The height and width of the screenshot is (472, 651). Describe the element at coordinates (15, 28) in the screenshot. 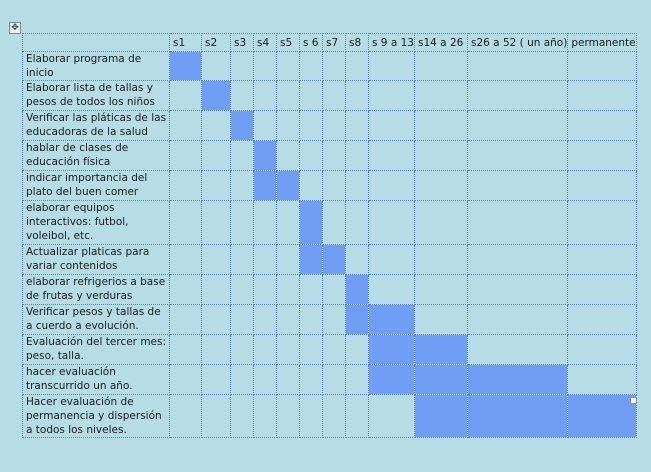

I see `table-move-handle-icon: ✥` at that location.